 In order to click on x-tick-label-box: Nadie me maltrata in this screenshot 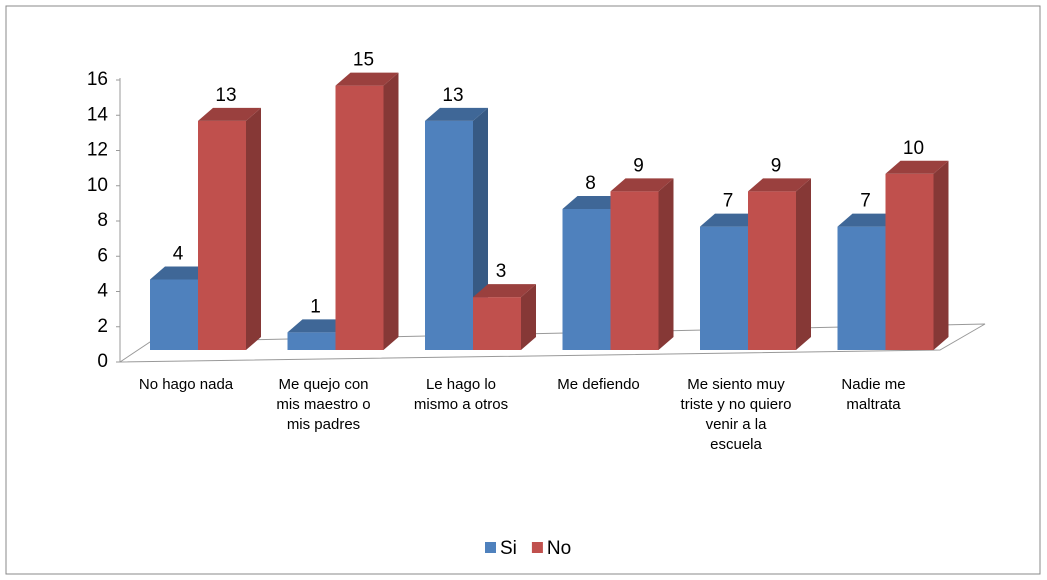, I will do `click(873, 394)`.